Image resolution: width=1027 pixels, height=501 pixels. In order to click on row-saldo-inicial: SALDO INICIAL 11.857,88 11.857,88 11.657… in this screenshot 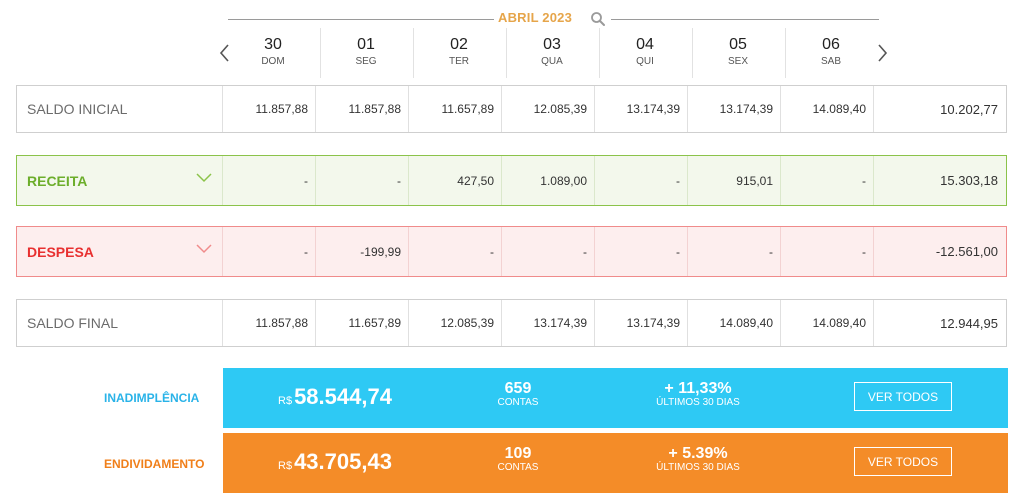, I will do `click(511, 109)`.